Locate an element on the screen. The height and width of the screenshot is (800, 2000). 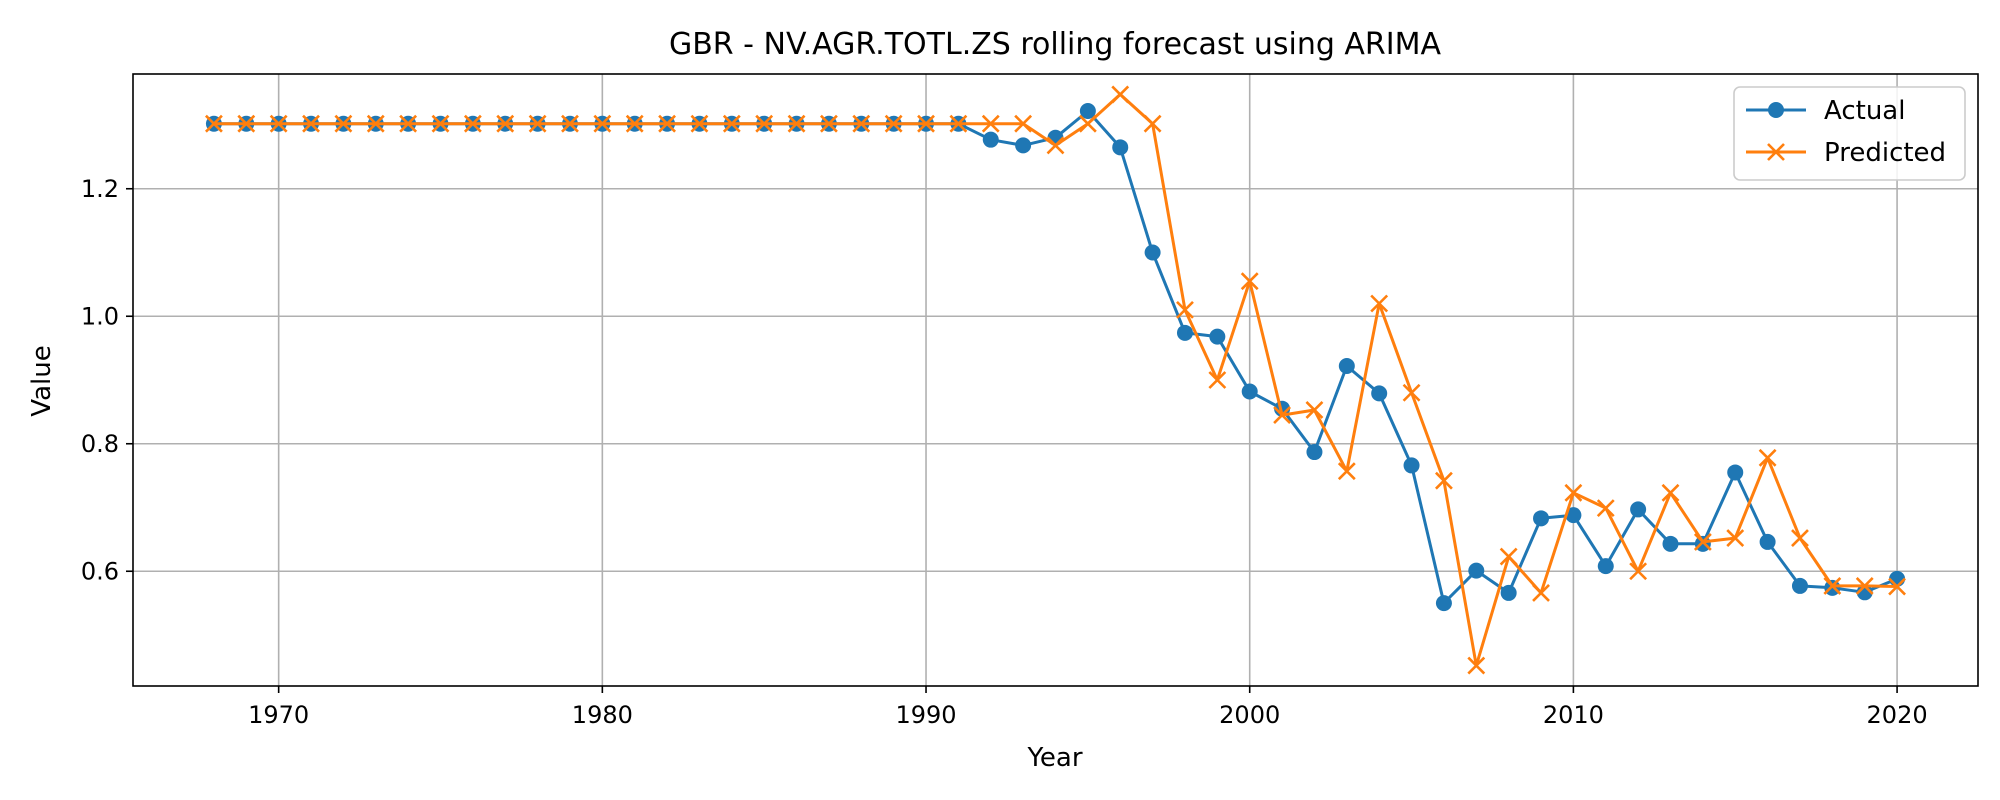
y-tick-label: 1.2 is located at coordinates (100, 189).